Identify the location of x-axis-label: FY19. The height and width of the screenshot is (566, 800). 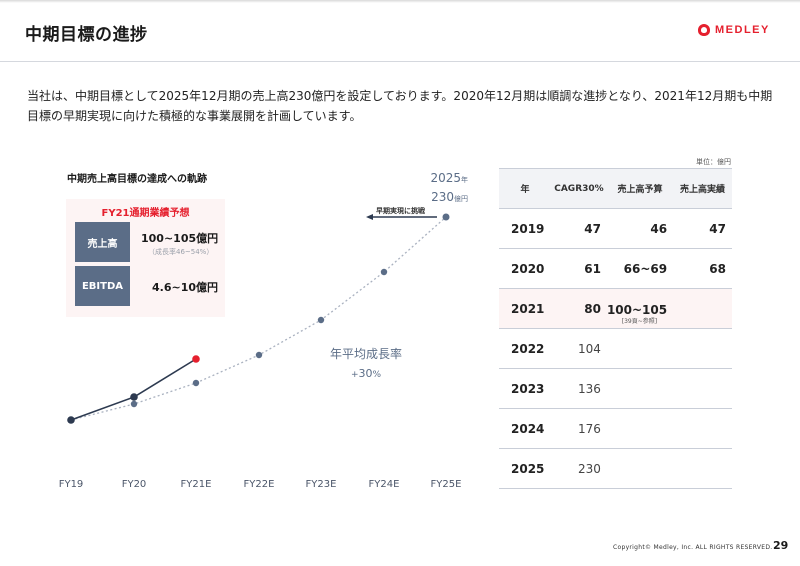
(71, 484).